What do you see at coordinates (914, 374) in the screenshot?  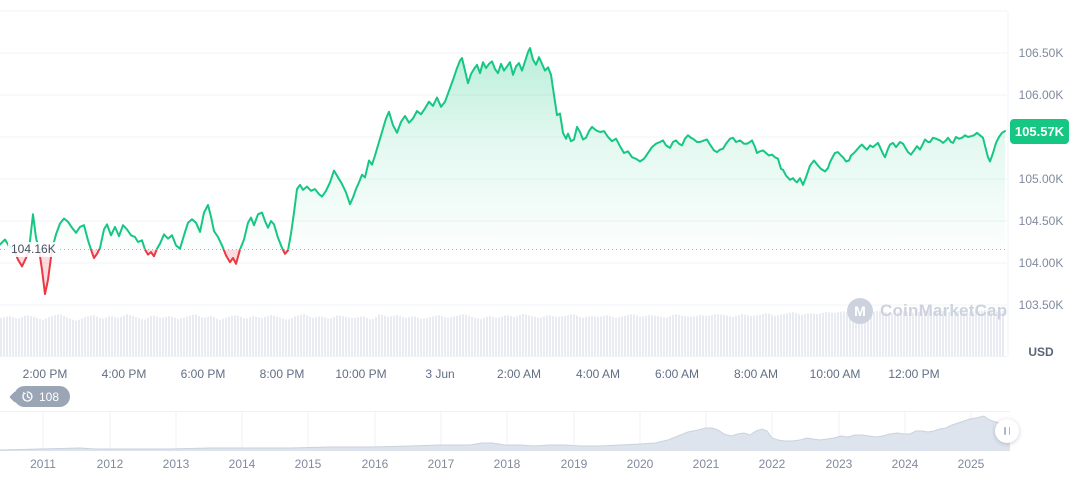 I see `x-axis-label: 12:00 PM` at bounding box center [914, 374].